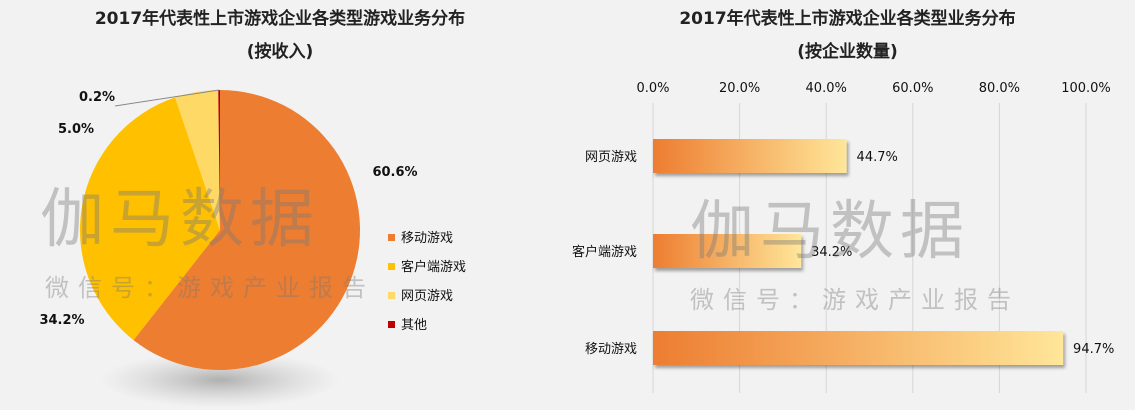 The image size is (1135, 410). What do you see at coordinates (831, 252) in the screenshot?
I see `bar-value-label: 34.2%` at bounding box center [831, 252].